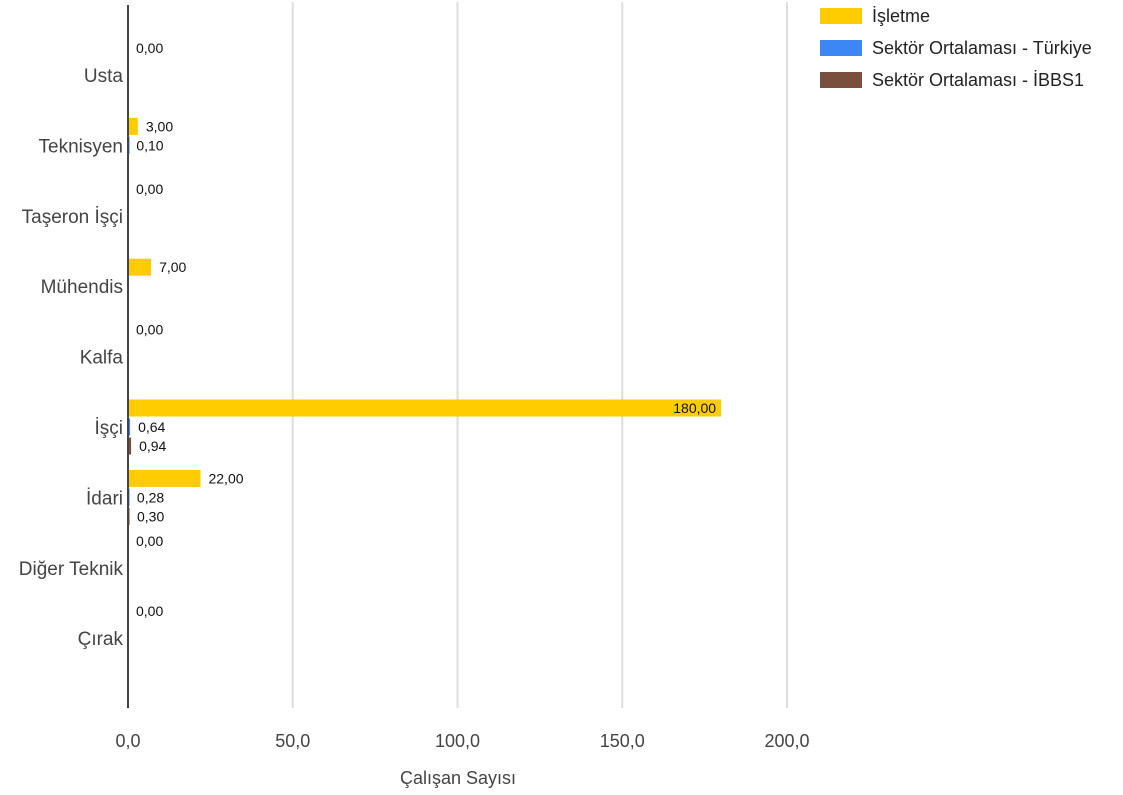 This screenshot has height=795, width=1123. What do you see at coordinates (622, 741) in the screenshot?
I see `x-tick-label: 150,0` at bounding box center [622, 741].